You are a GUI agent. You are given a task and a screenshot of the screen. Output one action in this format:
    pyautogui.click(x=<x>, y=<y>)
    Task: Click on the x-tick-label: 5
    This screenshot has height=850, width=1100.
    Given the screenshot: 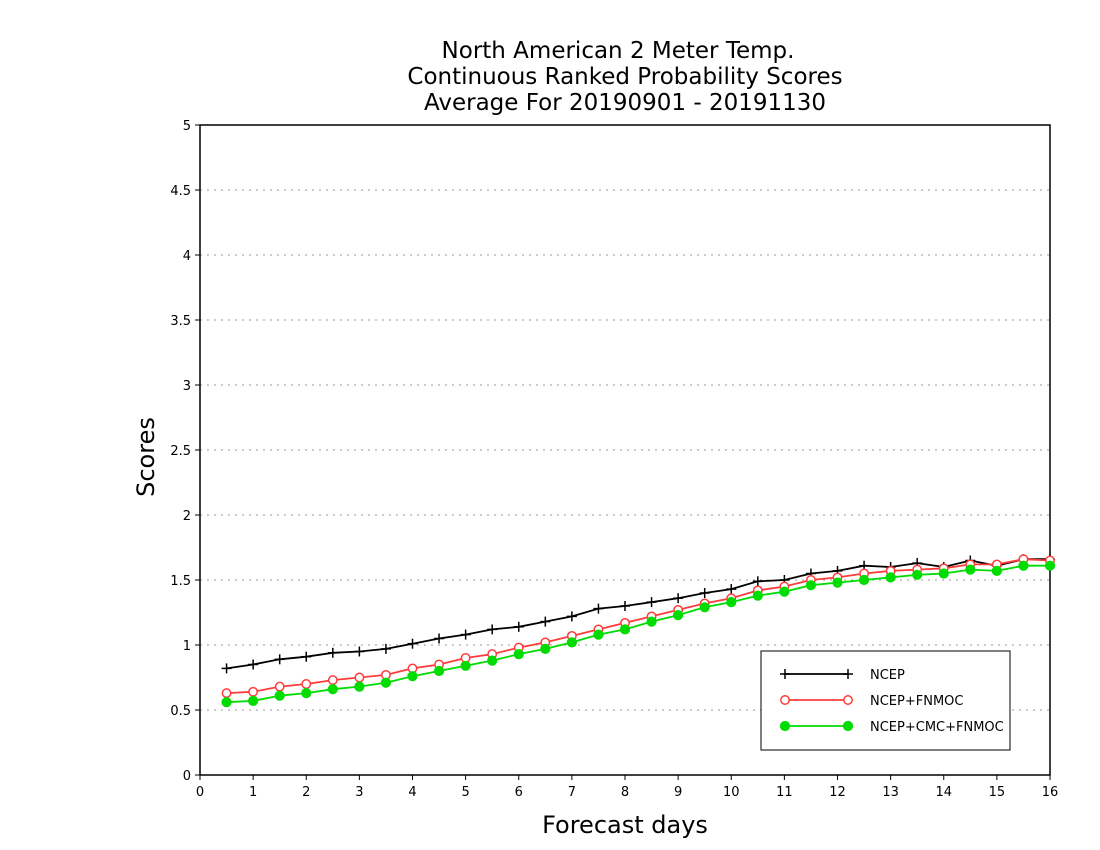 What is the action you would take?
    pyautogui.click(x=465, y=792)
    